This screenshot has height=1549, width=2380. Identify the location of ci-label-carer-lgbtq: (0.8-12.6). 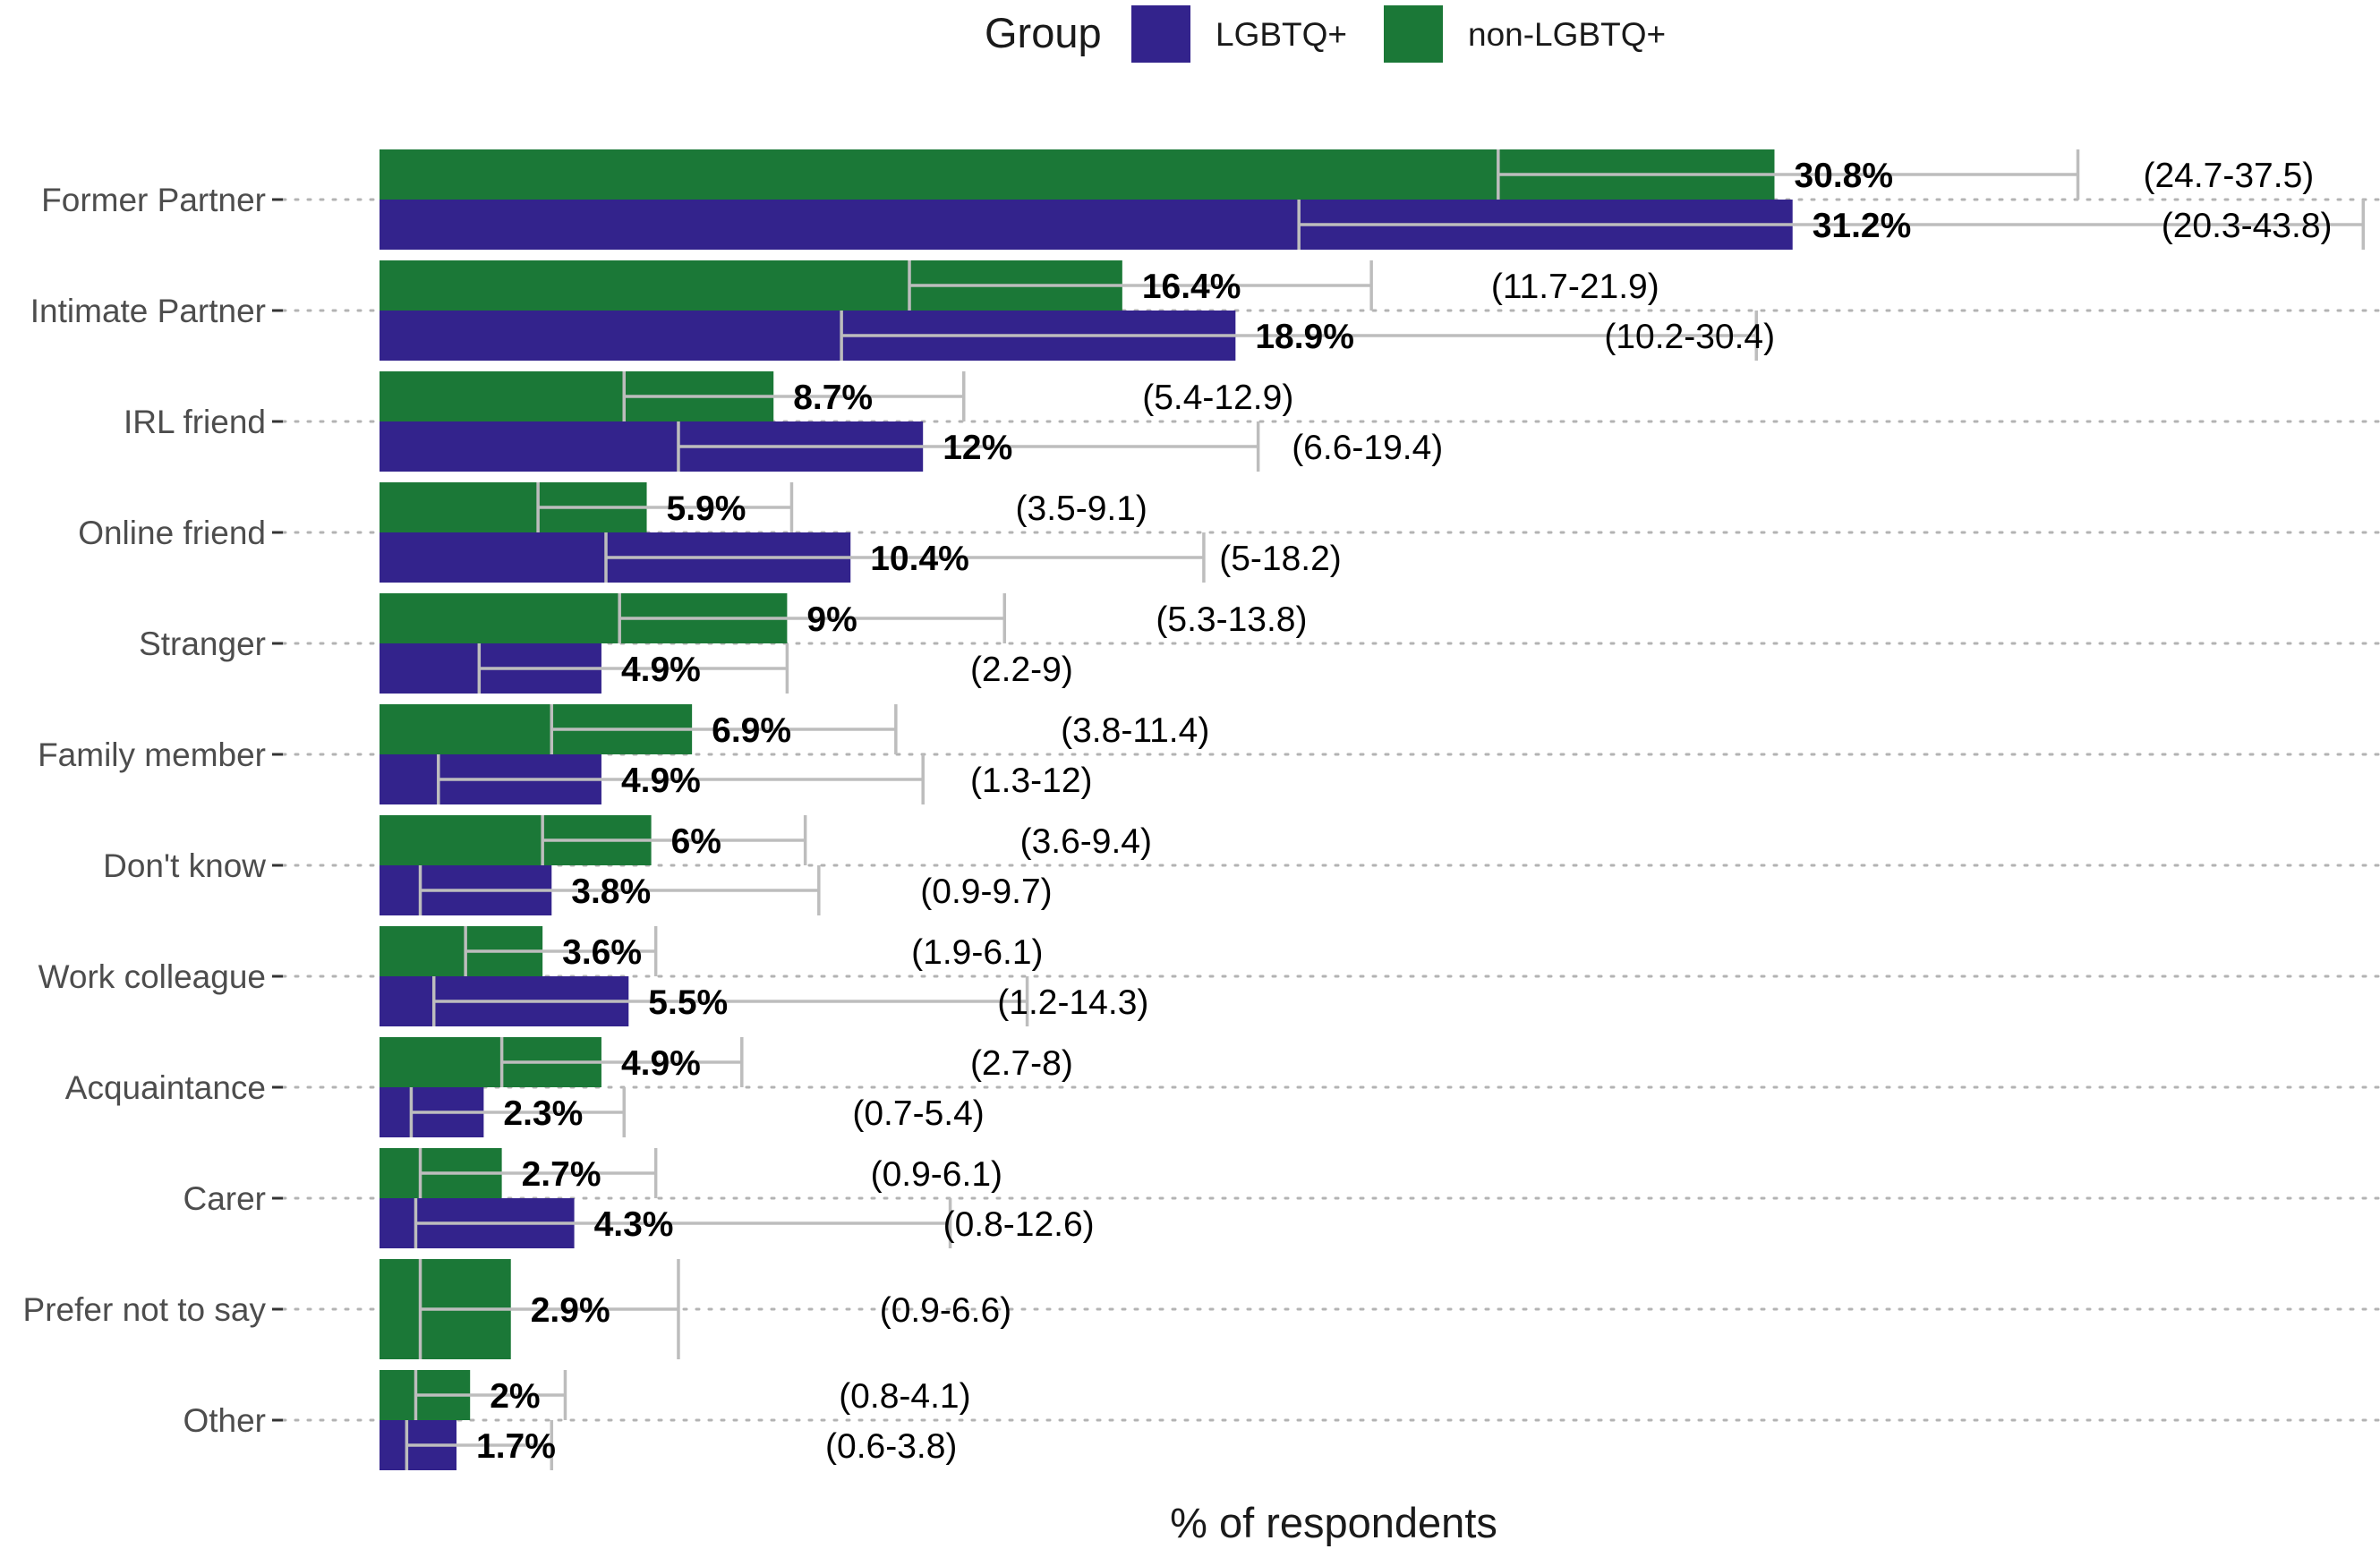
(1019, 1224).